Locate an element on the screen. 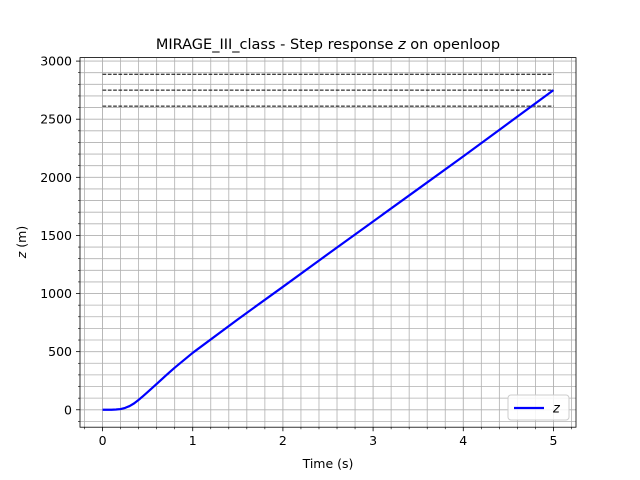  y-tick-label: 2500 is located at coordinates (56, 119).